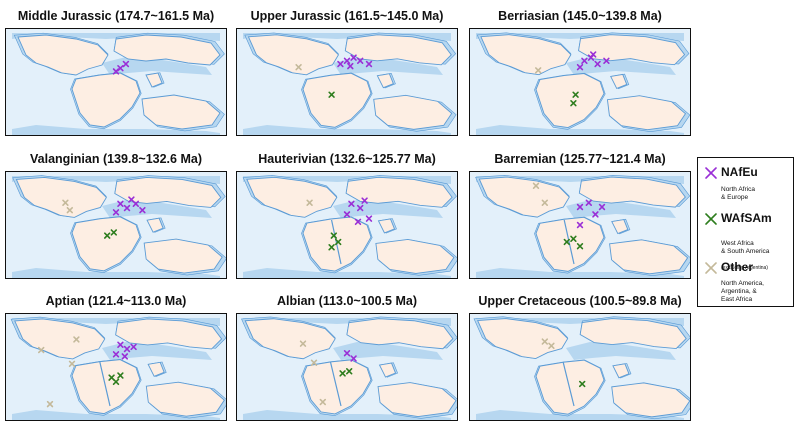 Image resolution: width=800 pixels, height=433 pixels. I want to click on panel-title: Upper Cretaceous (100.5~89.8 Ma), so click(580, 301).